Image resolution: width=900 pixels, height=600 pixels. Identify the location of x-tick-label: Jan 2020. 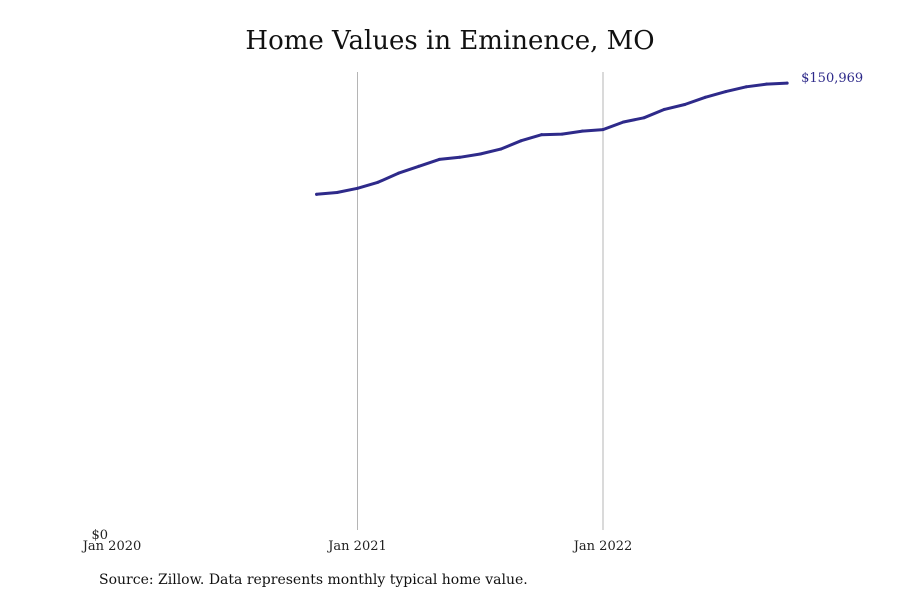
(111, 546).